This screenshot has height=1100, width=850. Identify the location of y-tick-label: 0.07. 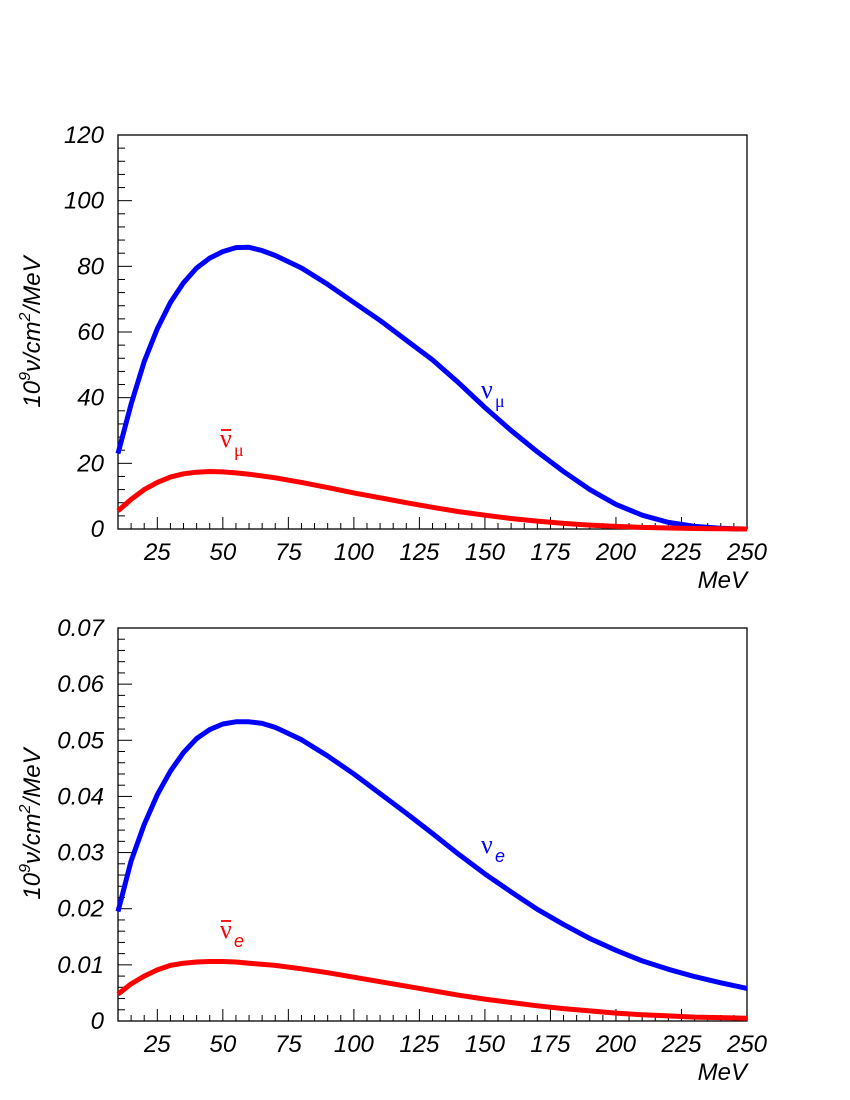
(81, 628).